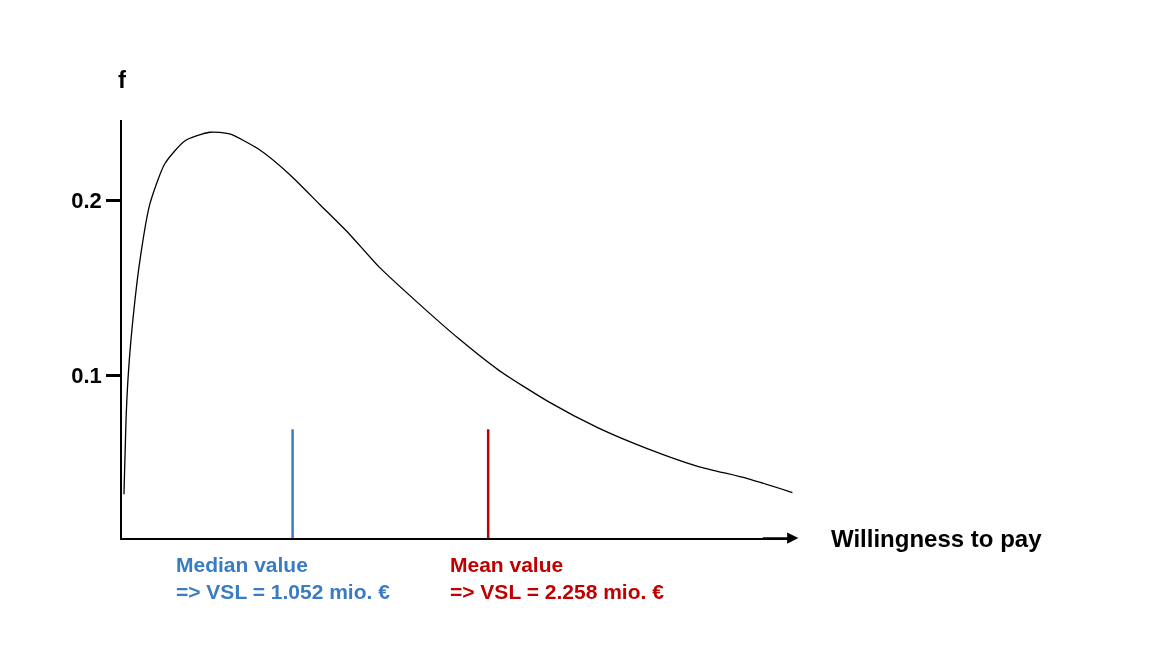 The height and width of the screenshot is (661, 1153). I want to click on y-axis-title: f, so click(122, 79).